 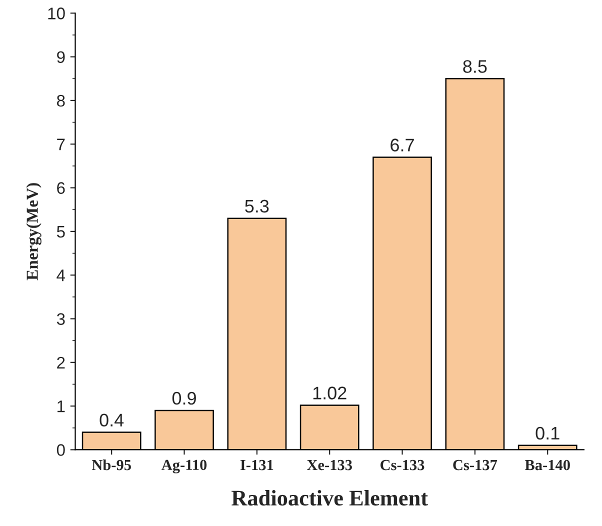 What do you see at coordinates (184, 467) in the screenshot?
I see `x-tick-label: Ag-110` at bounding box center [184, 467].